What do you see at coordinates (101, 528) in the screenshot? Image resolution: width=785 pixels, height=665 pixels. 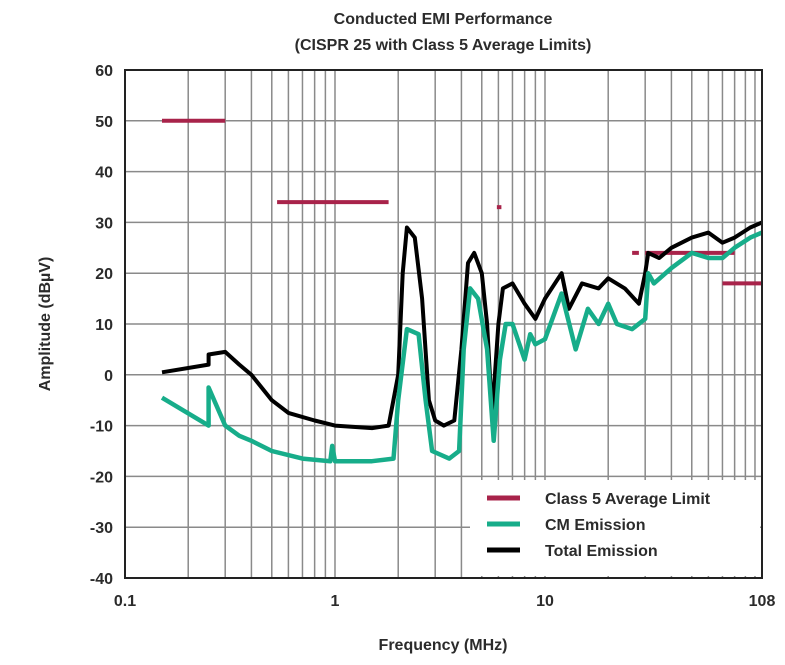 I see `y-tick-label: -30` at bounding box center [101, 528].